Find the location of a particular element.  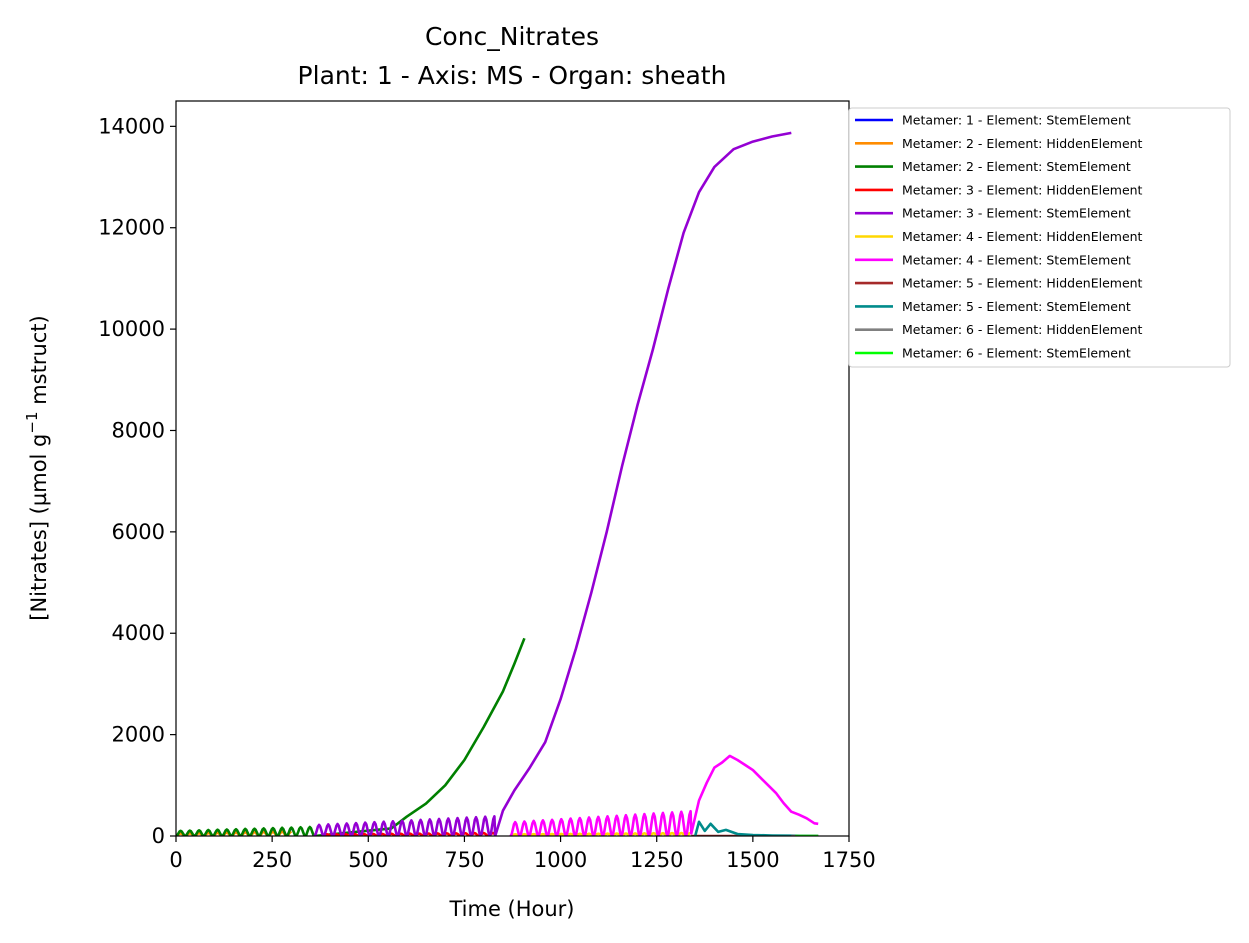

x-axis: 0 250 500 750 1000 1250 1500 1750 is located at coordinates (522, 854).